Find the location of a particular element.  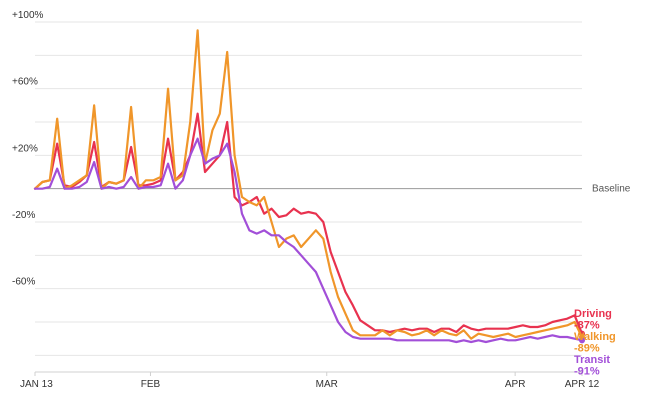

x-tick-label: JAN 13 is located at coordinates (36, 384).